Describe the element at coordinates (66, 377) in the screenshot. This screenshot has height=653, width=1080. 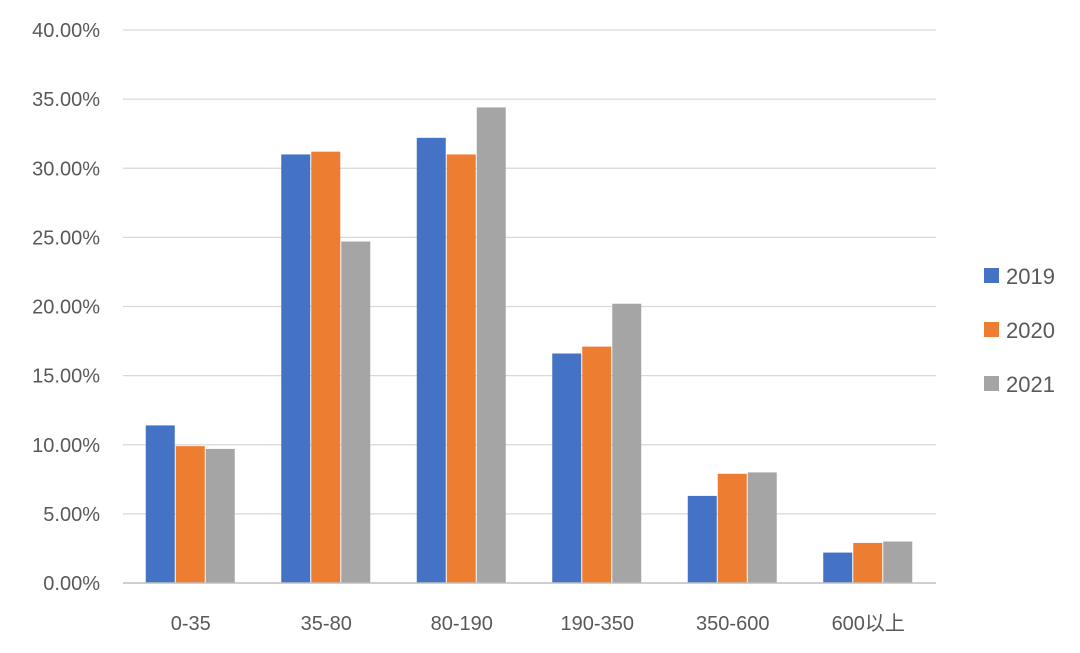
I see `y-tick-label: 15.00%` at that location.